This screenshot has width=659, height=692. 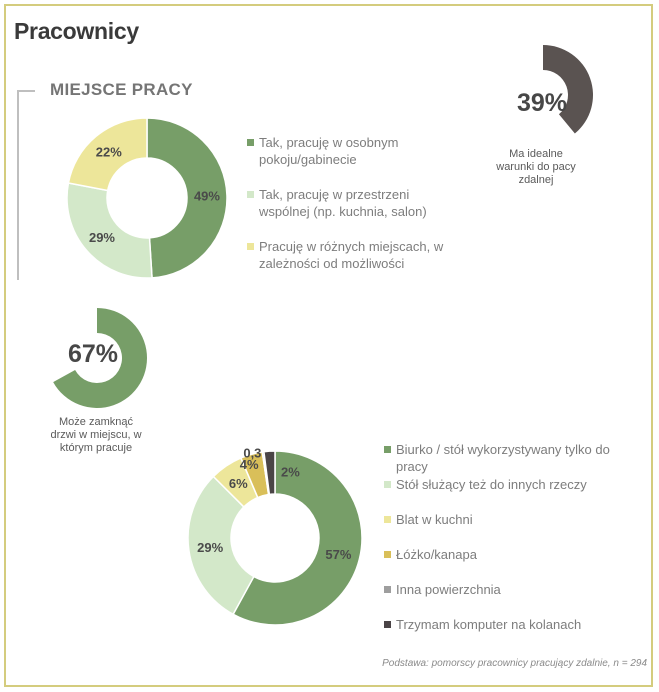 I want to click on donut-data-label: 57%, so click(x=338, y=554).